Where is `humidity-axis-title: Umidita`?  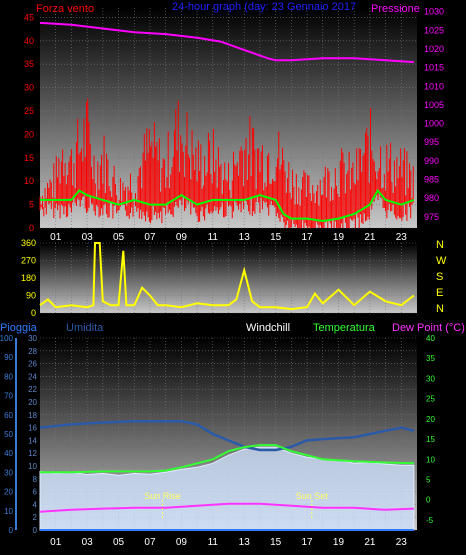 humidity-axis-title: Umidita is located at coordinates (85, 328).